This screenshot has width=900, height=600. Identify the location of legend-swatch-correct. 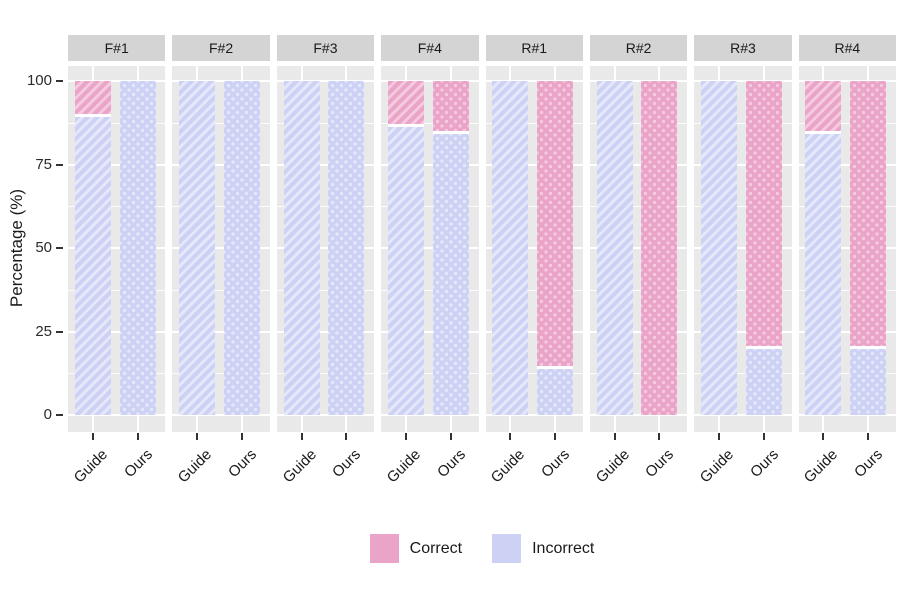
(384, 548).